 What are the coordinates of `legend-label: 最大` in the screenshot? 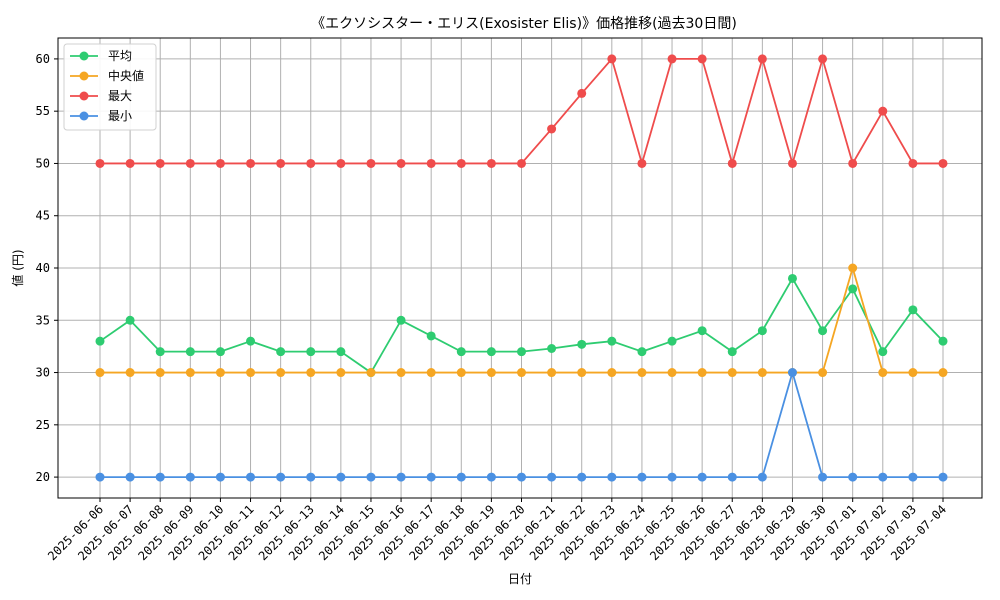 It's located at (120, 96).